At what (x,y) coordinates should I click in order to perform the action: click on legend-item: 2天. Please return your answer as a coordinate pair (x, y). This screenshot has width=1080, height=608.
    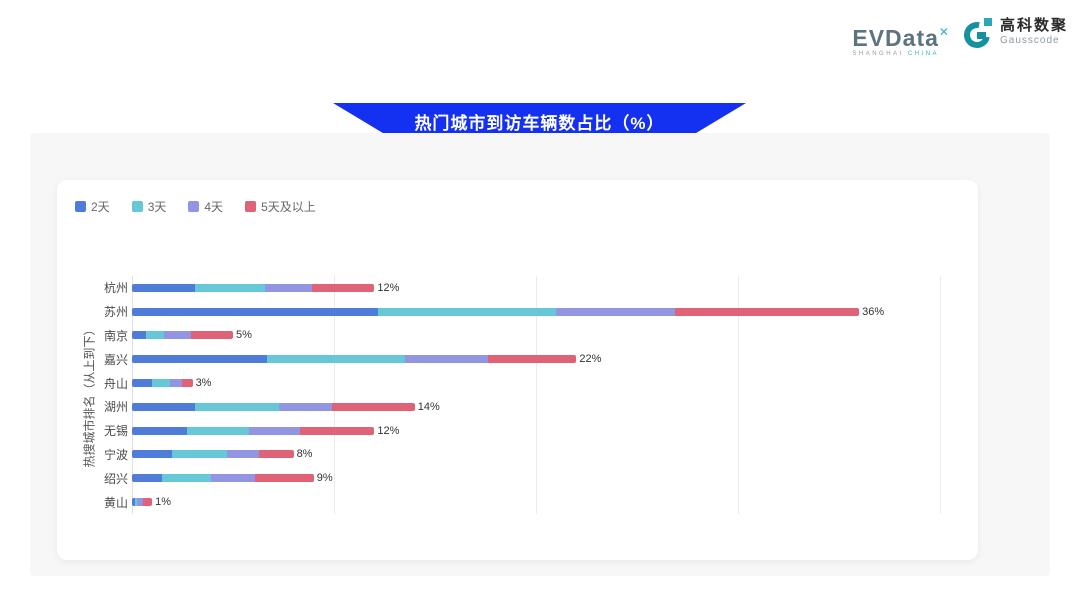
    Looking at the image, I should click on (92, 206).